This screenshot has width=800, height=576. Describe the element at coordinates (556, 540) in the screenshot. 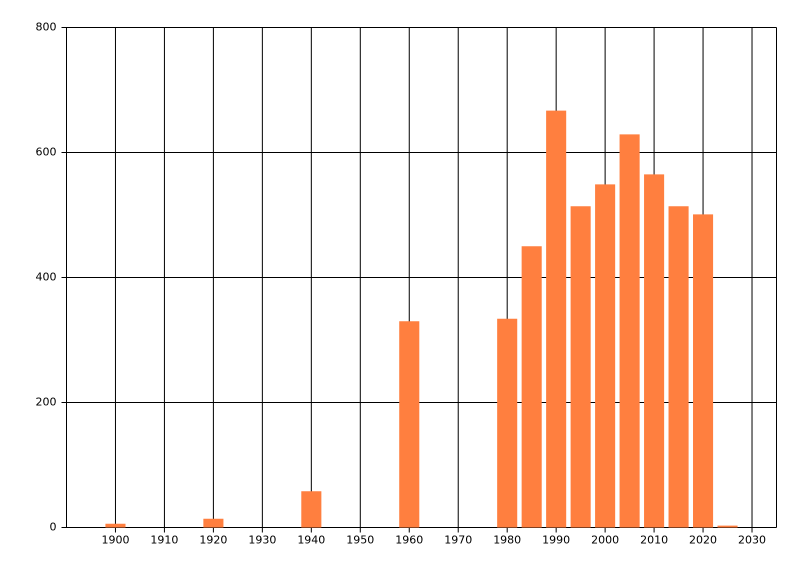

I see `x-tick-label: 1990` at that location.